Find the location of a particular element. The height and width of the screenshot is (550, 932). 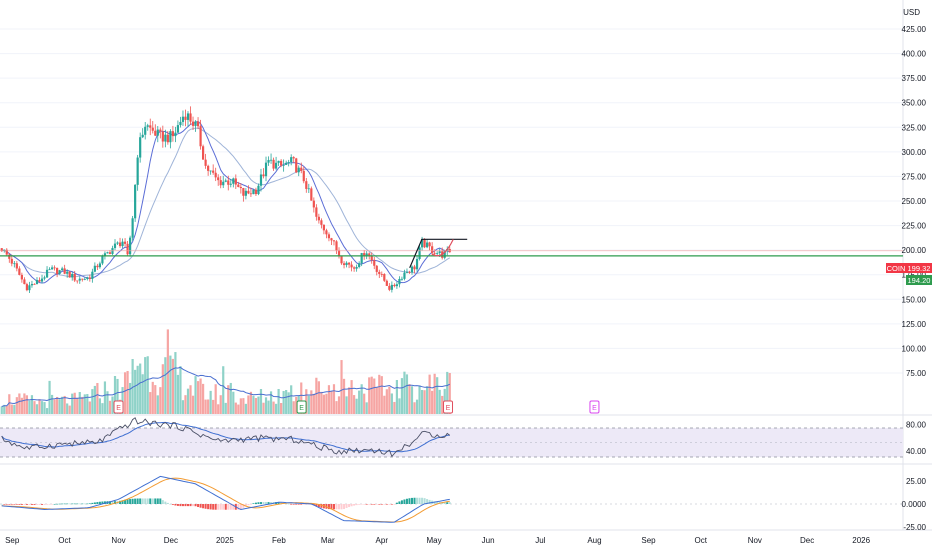

volume-bars is located at coordinates (225, 371).